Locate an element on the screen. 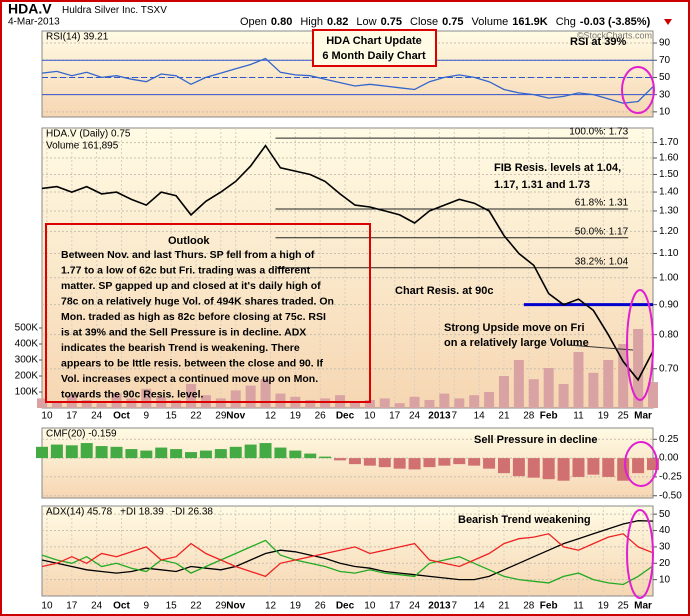  panel-background is located at coordinates (347, 551).